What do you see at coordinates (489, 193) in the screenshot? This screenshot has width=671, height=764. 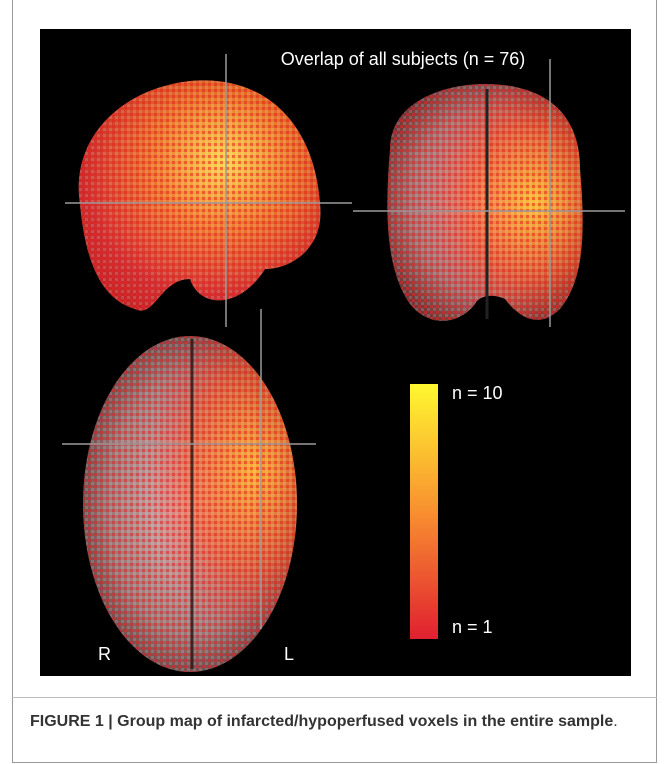 I see `coronal-slice` at bounding box center [489, 193].